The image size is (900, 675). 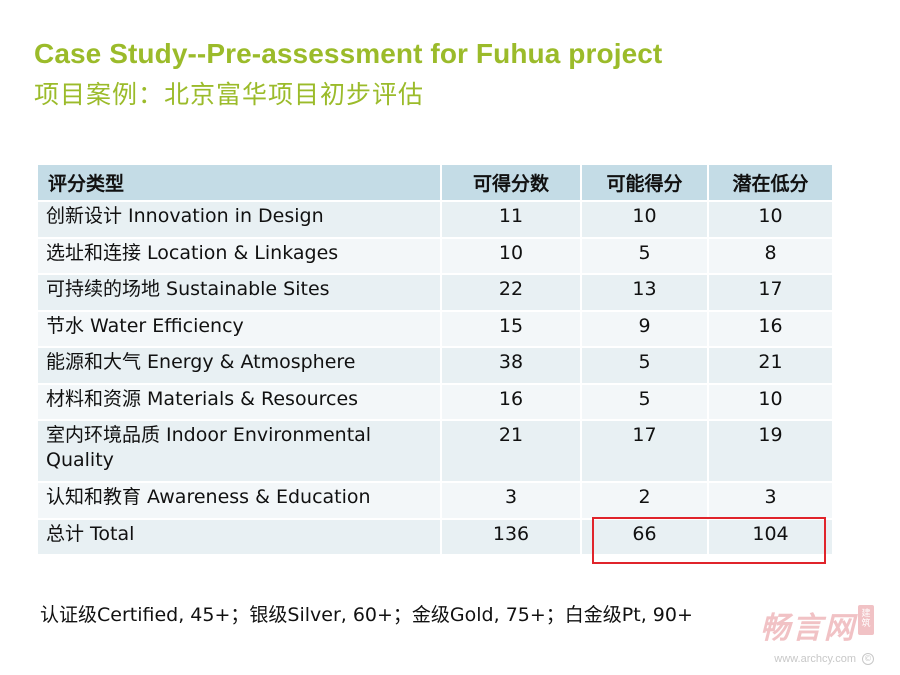 I want to click on row-potential-low: 16, so click(x=771, y=329).